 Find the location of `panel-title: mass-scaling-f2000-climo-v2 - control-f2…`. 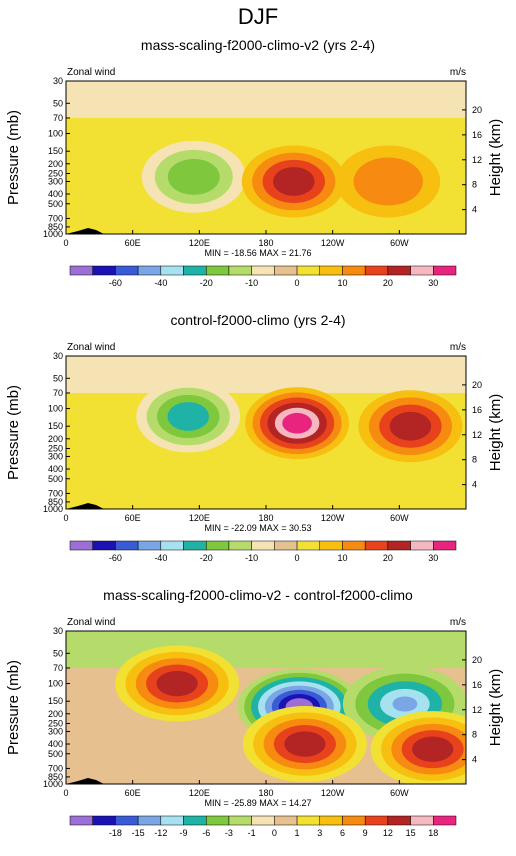

panel-title: mass-scaling-f2000-climo-v2 - control-f2… is located at coordinates (258, 595).